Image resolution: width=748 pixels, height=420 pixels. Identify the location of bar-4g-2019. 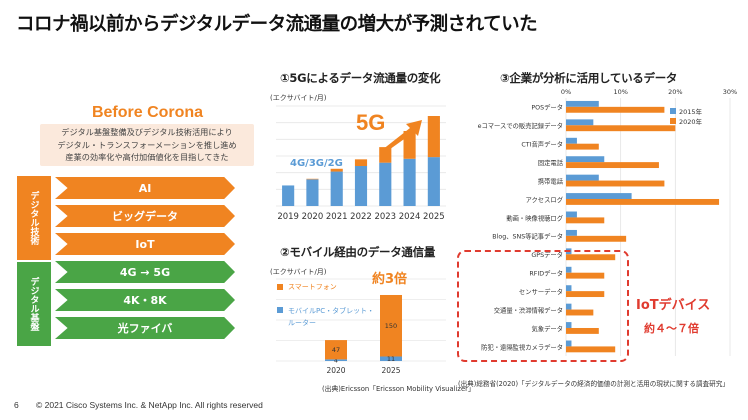
(288, 195).